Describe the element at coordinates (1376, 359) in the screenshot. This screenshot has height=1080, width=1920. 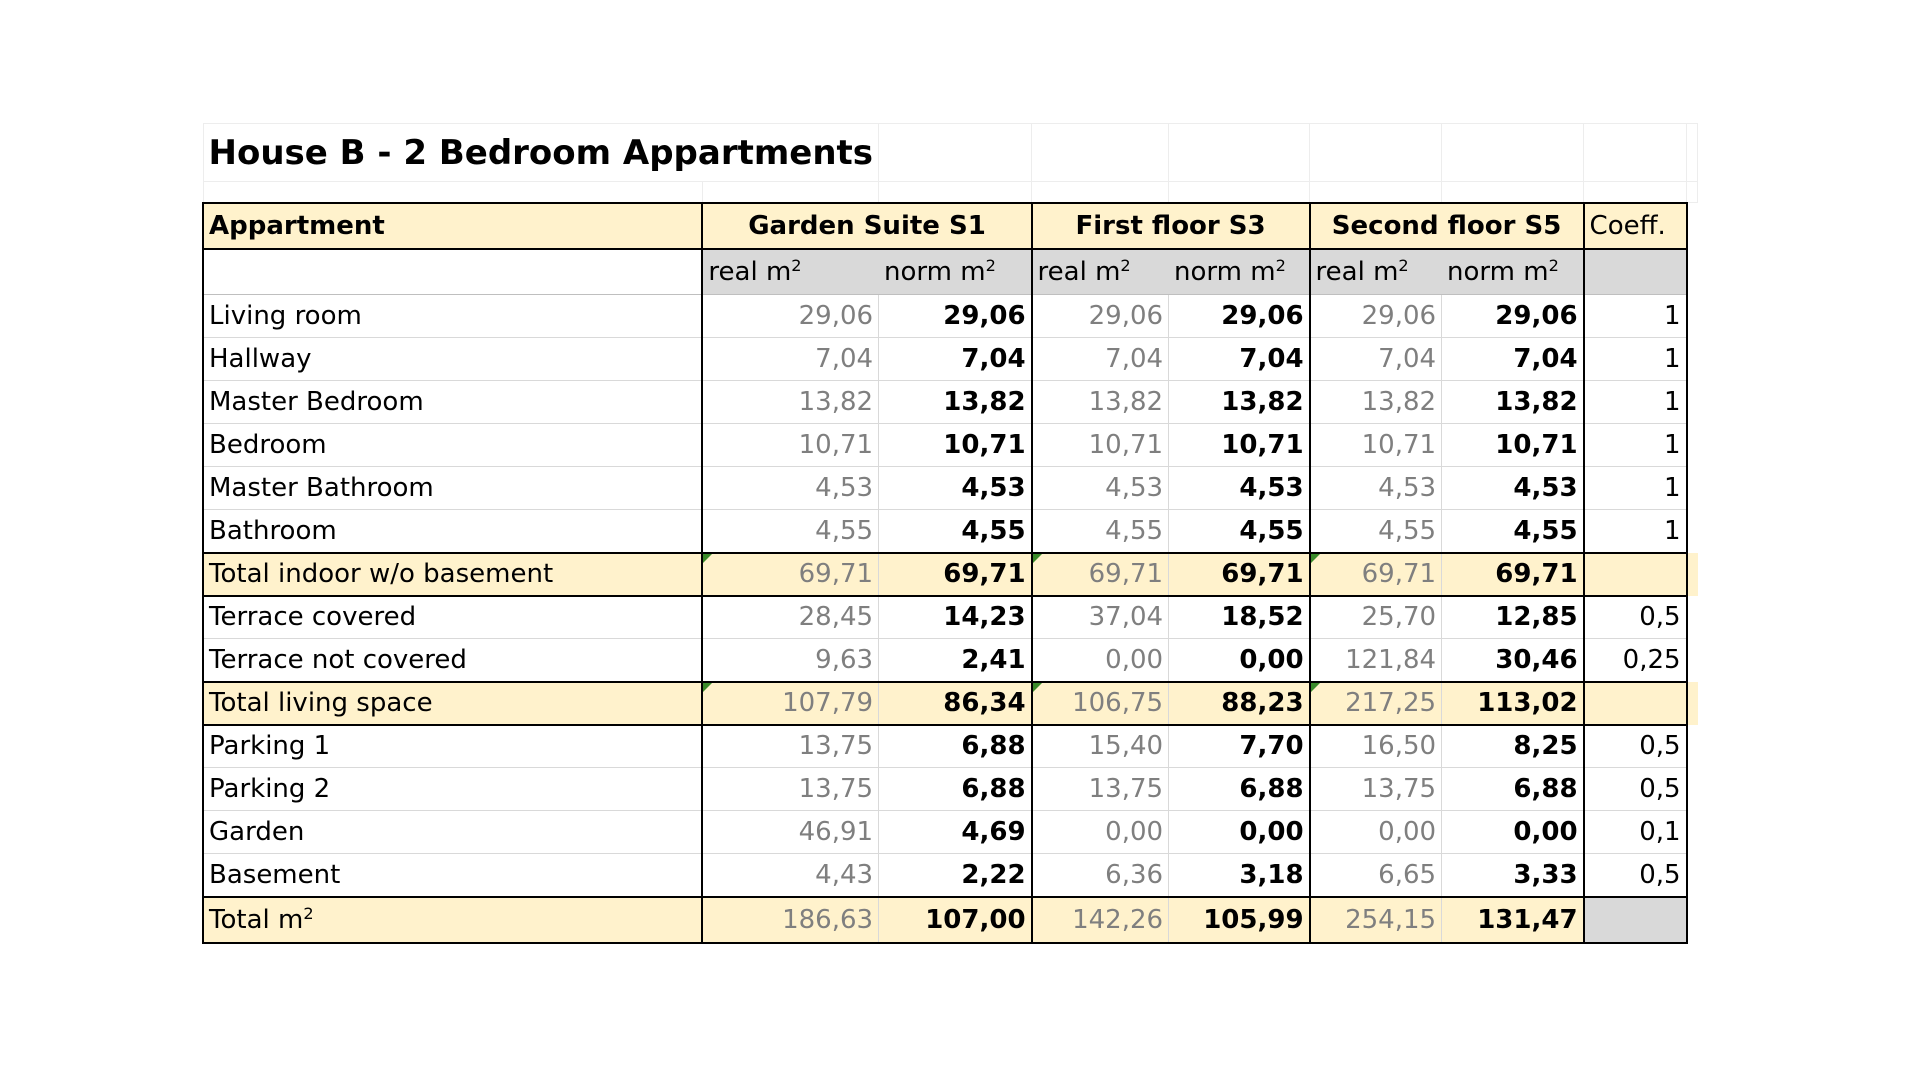
I see `real-m2-cell: 7,04` at that location.